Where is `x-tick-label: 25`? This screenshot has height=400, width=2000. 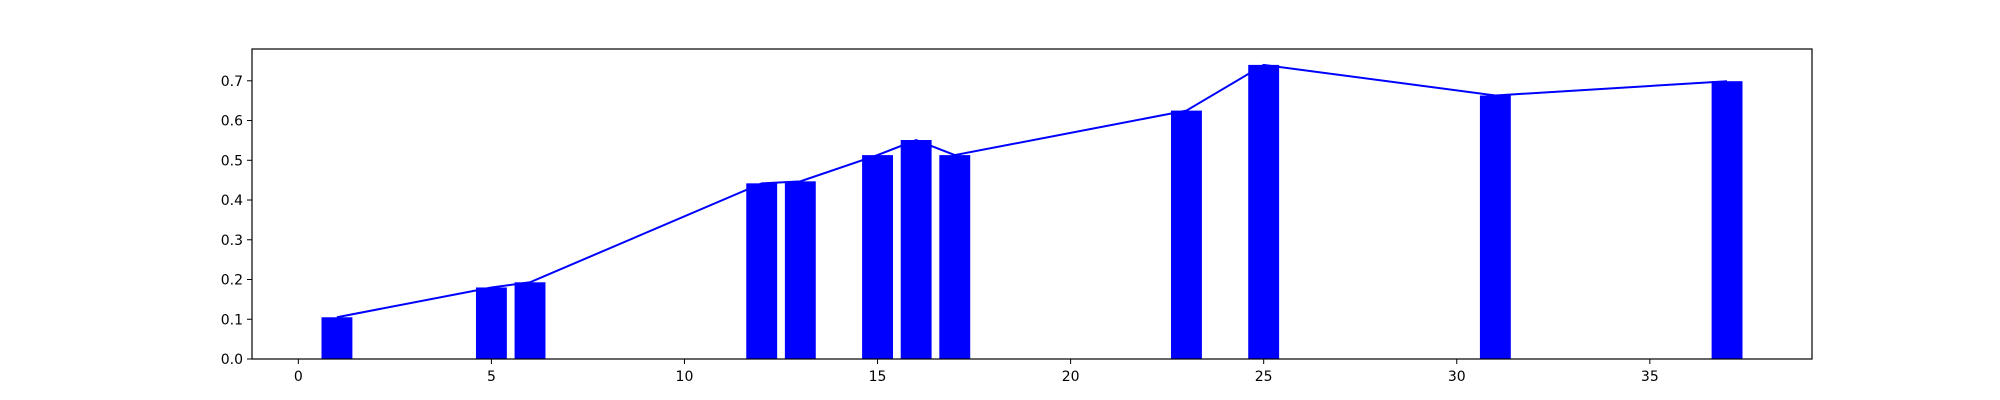 x-tick-label: 25 is located at coordinates (1264, 377).